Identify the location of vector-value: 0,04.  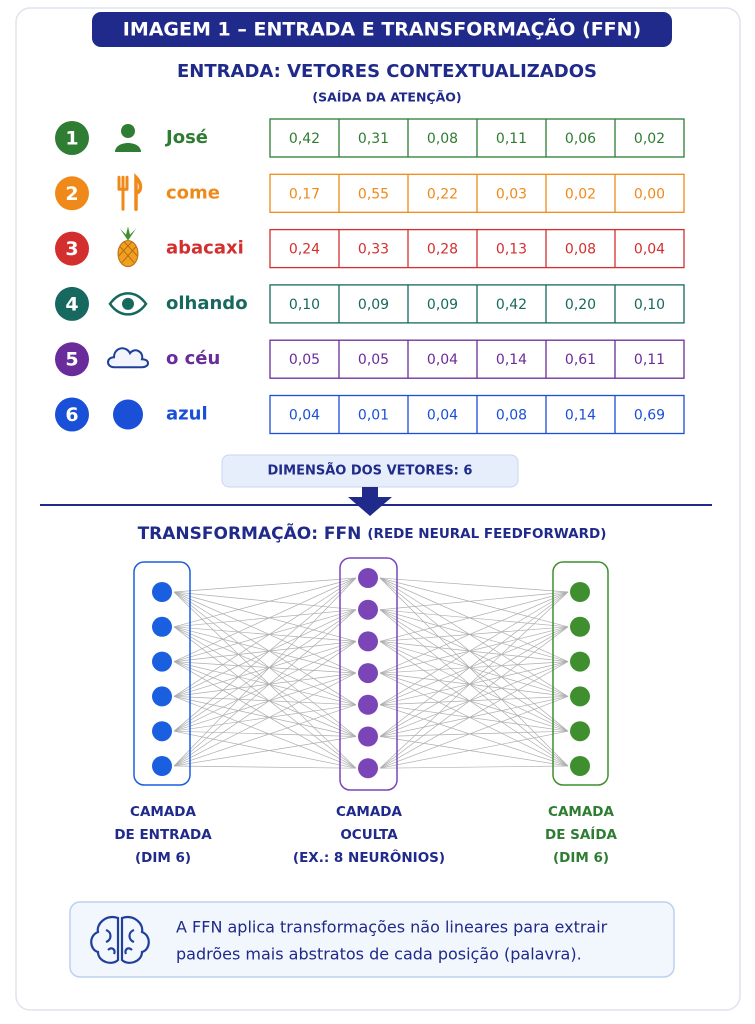
(442, 360).